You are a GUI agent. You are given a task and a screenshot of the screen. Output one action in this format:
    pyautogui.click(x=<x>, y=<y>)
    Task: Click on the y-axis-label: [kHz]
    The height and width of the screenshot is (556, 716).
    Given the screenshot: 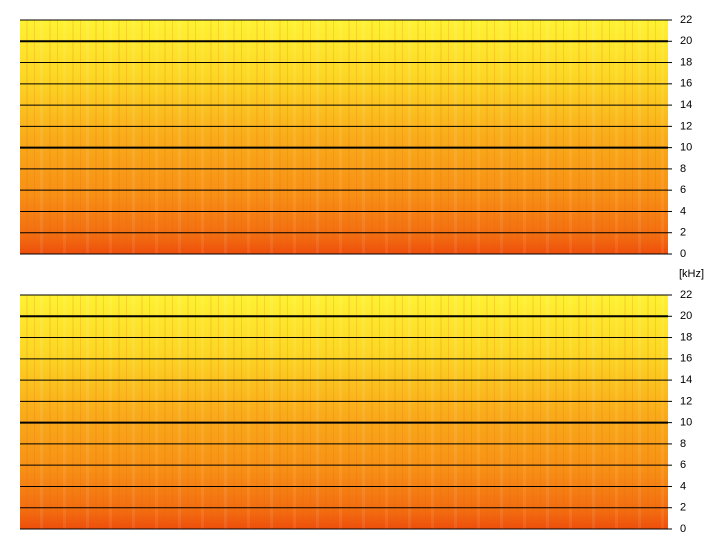 What is the action you would take?
    pyautogui.click(x=691, y=274)
    